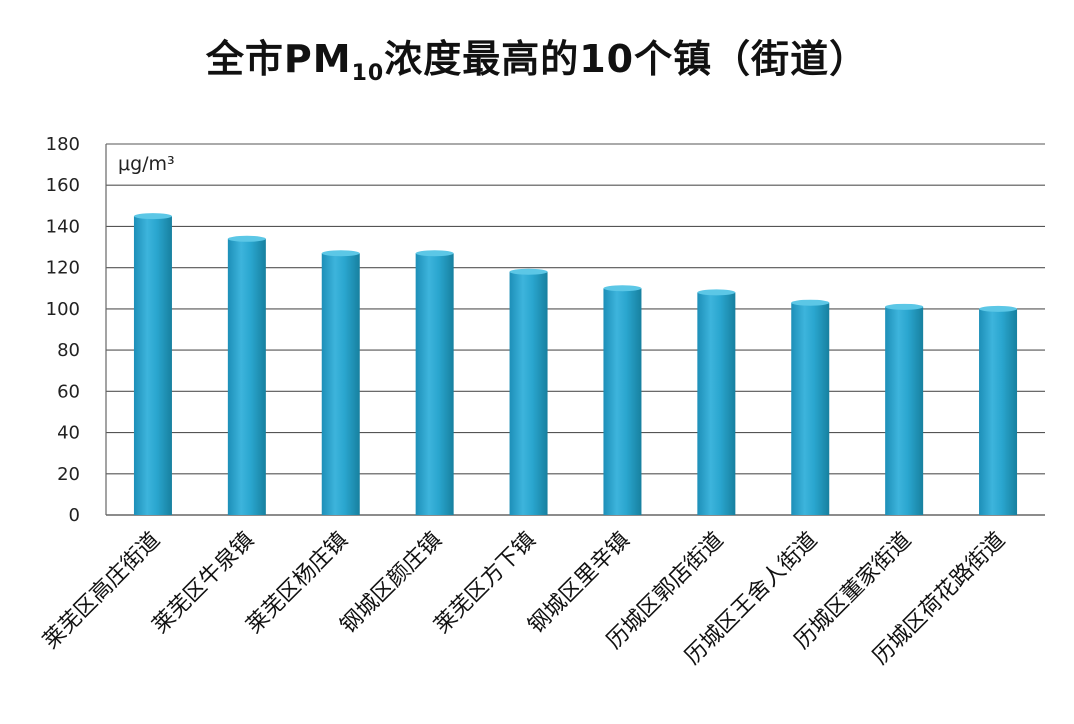 The image size is (1074, 724). Describe the element at coordinates (68, 350) in the screenshot. I see `y-tick-label: 80` at that location.